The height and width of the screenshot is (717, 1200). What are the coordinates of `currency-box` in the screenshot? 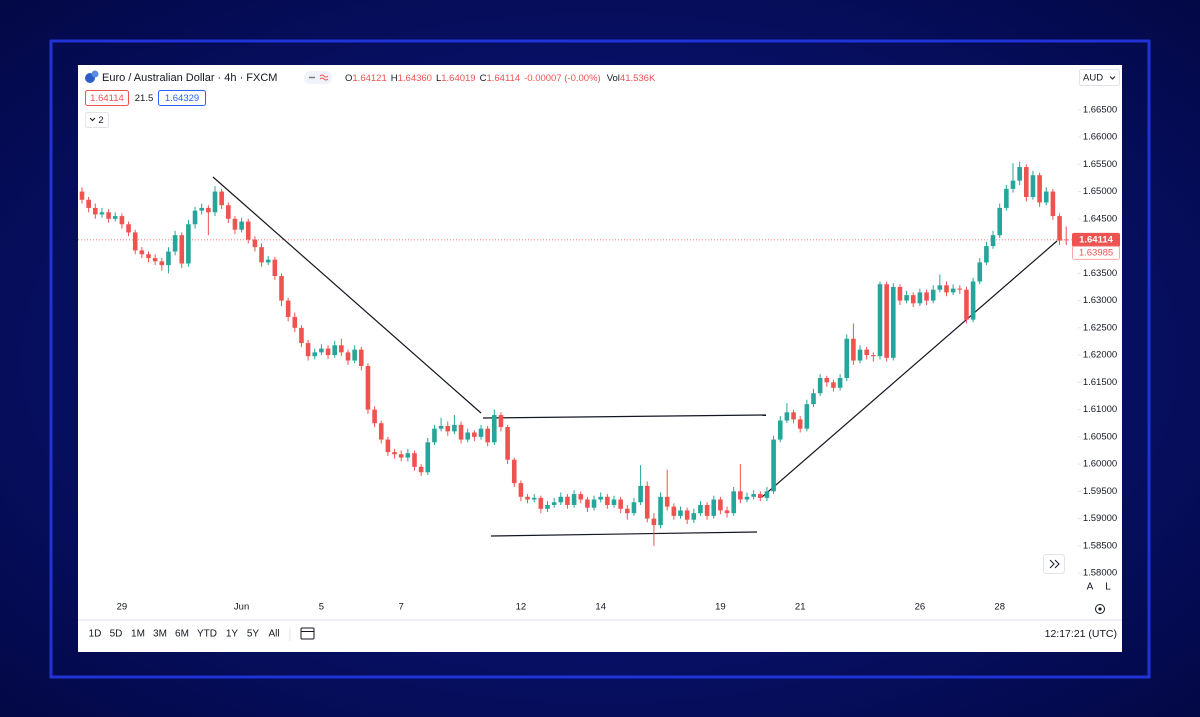 It's located at (1099, 77).